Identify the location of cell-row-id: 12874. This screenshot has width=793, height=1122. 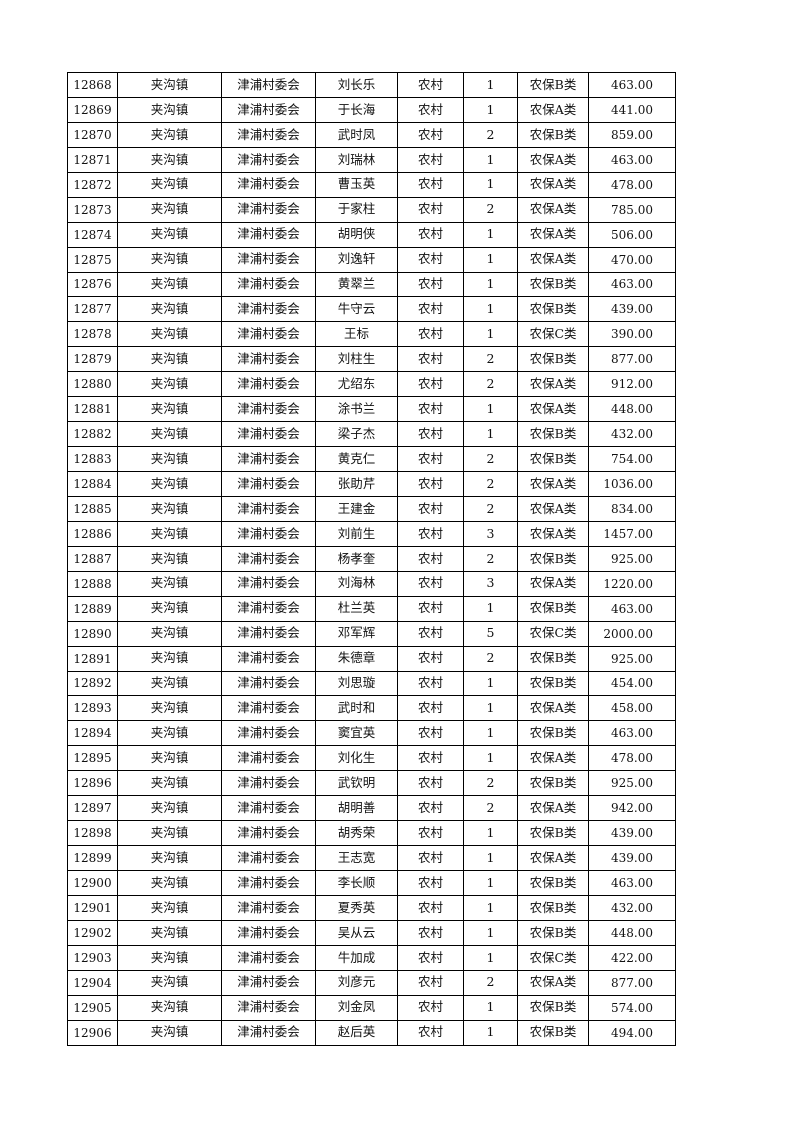
(92, 234).